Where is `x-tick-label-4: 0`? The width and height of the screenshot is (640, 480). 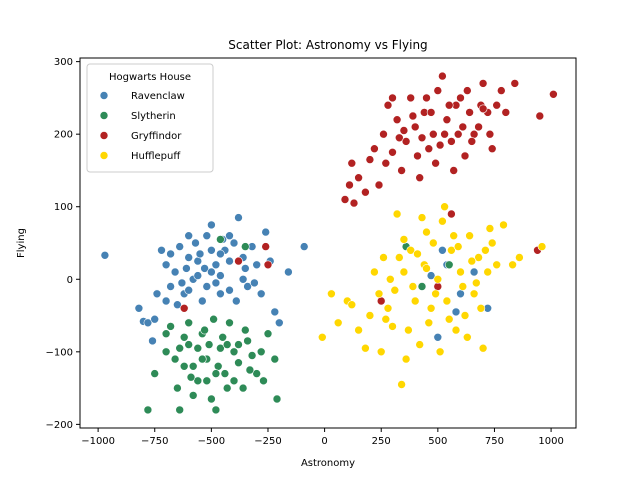 x-tick-label-4: 0 is located at coordinates (324, 441).